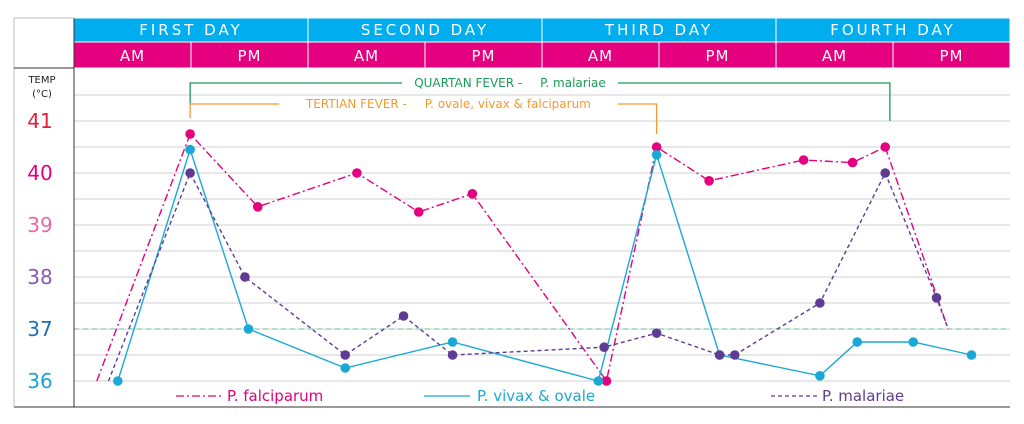 This screenshot has width=1024, height=424. I want to click on y-tick-label: 40, so click(39, 173).